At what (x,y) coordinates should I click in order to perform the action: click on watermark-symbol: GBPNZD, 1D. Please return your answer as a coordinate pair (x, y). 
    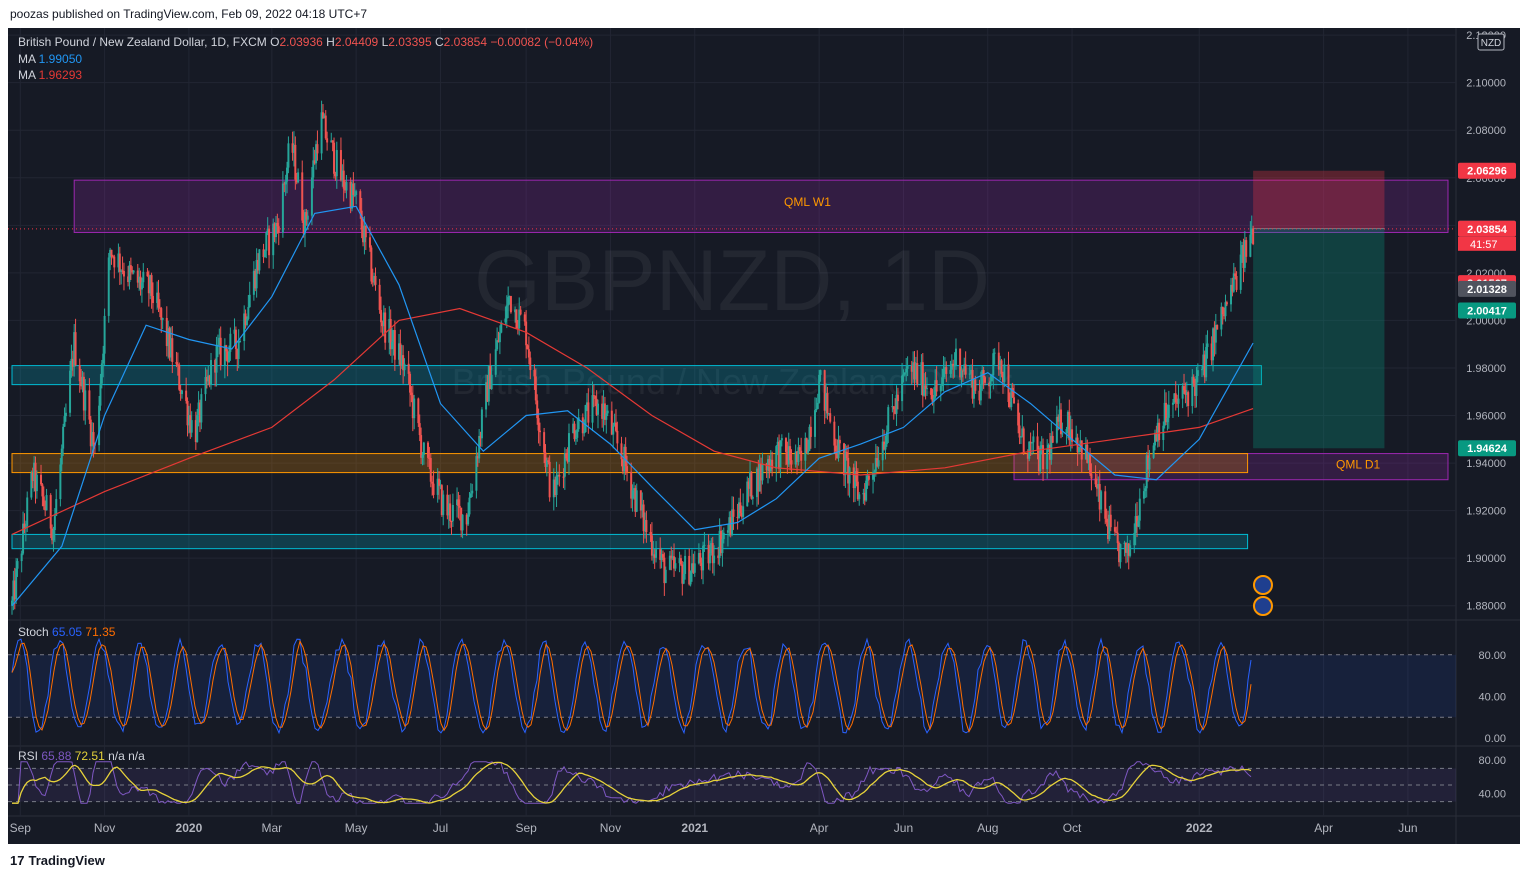
    Looking at the image, I should click on (732, 281).